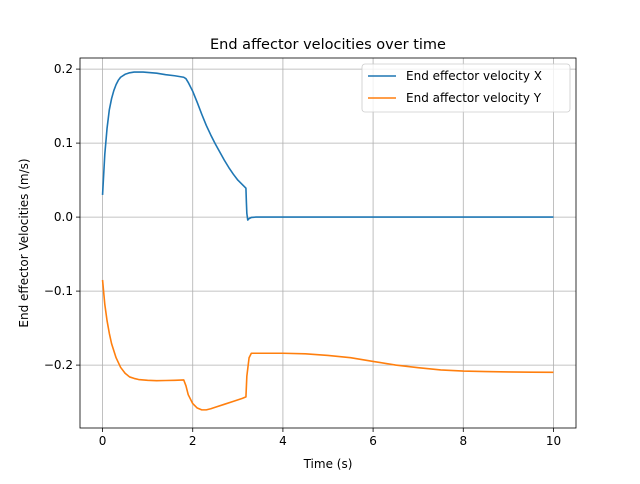  I want to click on y-tick-label: 0.0, so click(63, 217).